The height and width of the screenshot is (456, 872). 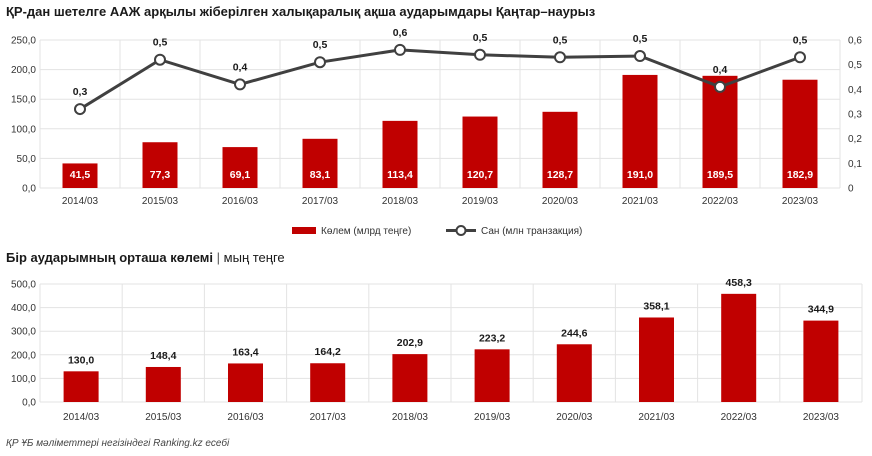 What do you see at coordinates (366, 231) in the screenshot?
I see `legend-bar-label: Көлем (млрд теңге)` at bounding box center [366, 231].